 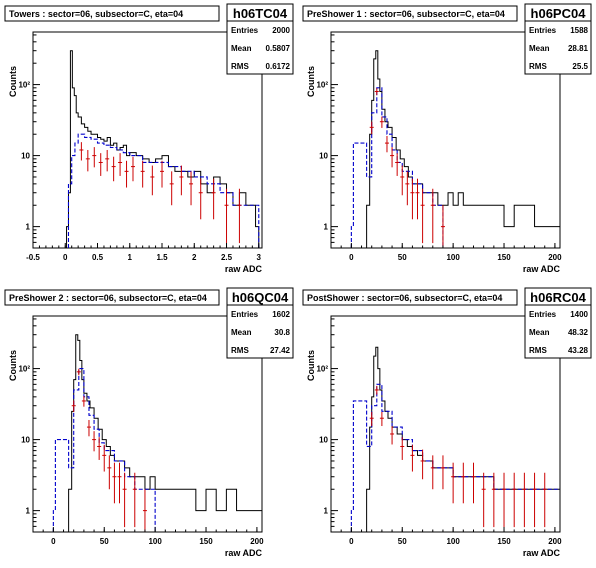 What do you see at coordinates (227, 257) in the screenshot?
I see `x-tick-label: 2.5` at bounding box center [227, 257].